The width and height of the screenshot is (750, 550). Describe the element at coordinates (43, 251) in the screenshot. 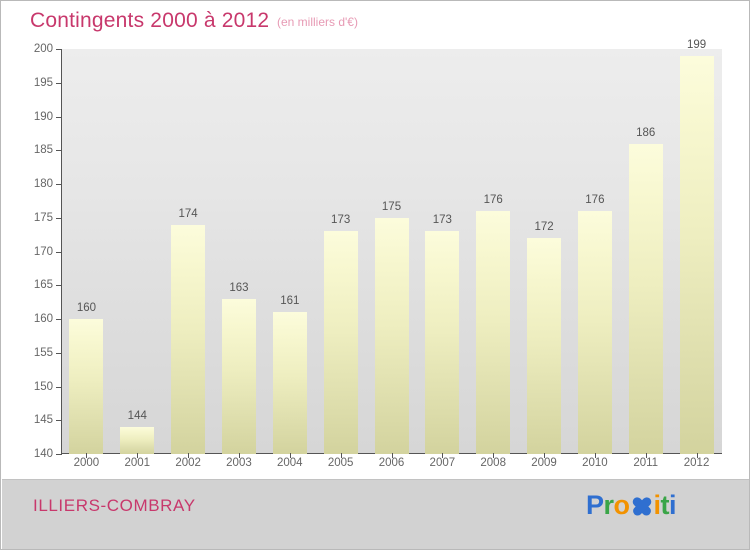

I see `y-axis-label: 170` at that location.